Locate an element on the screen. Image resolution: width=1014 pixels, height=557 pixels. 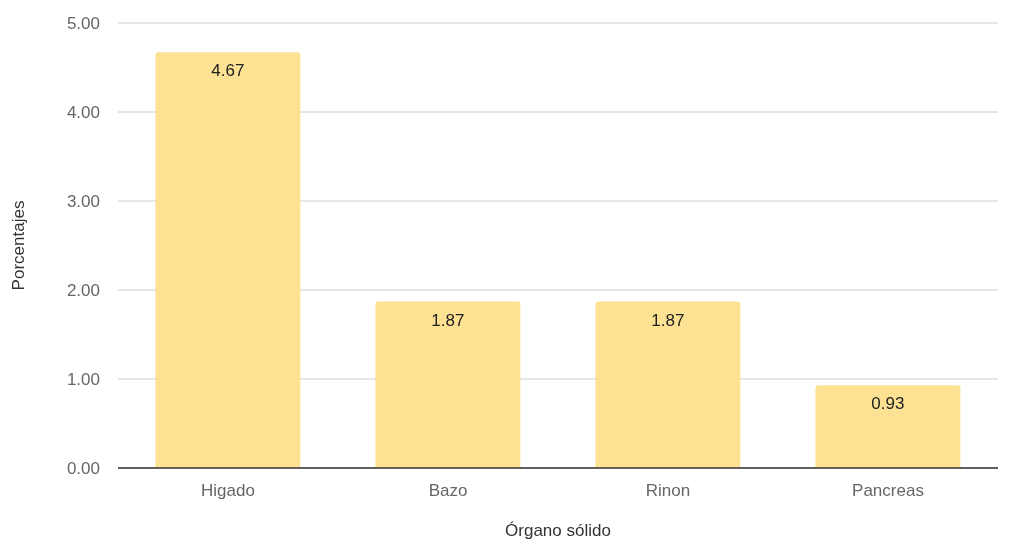
y-tick-label: 5.00 is located at coordinates (83, 24).